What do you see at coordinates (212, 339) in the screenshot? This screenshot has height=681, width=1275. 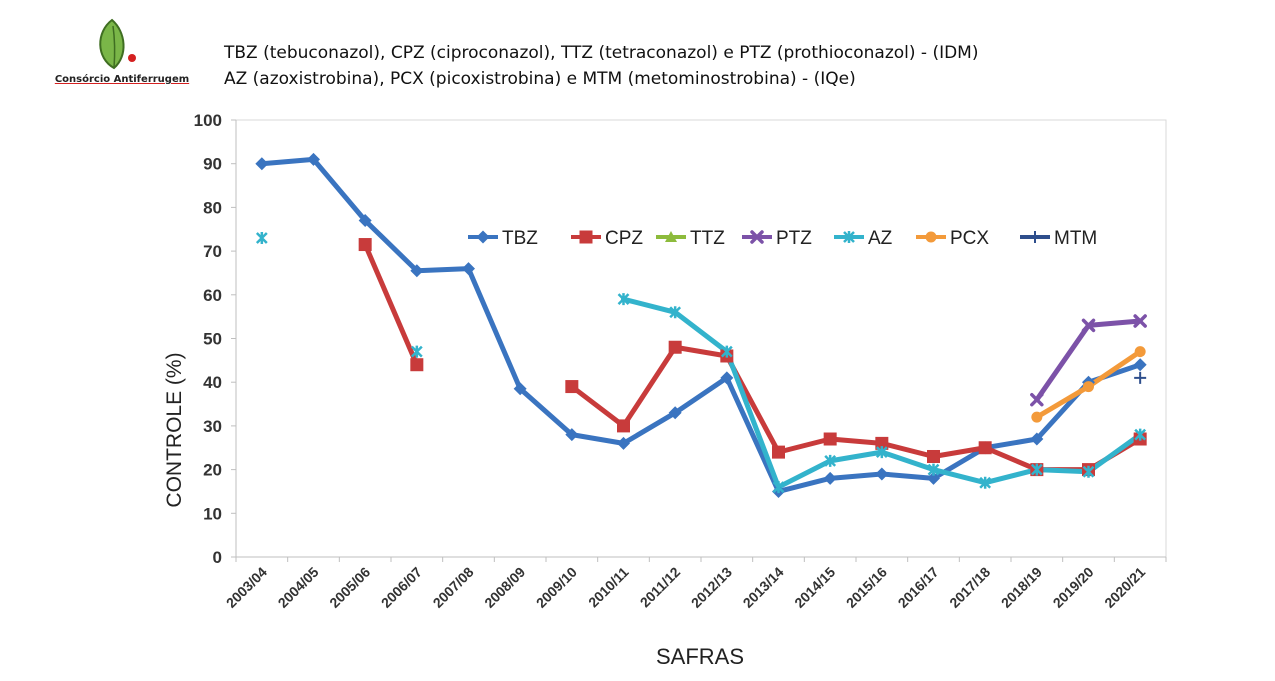 I see `y-tick-label: 50` at bounding box center [212, 339].